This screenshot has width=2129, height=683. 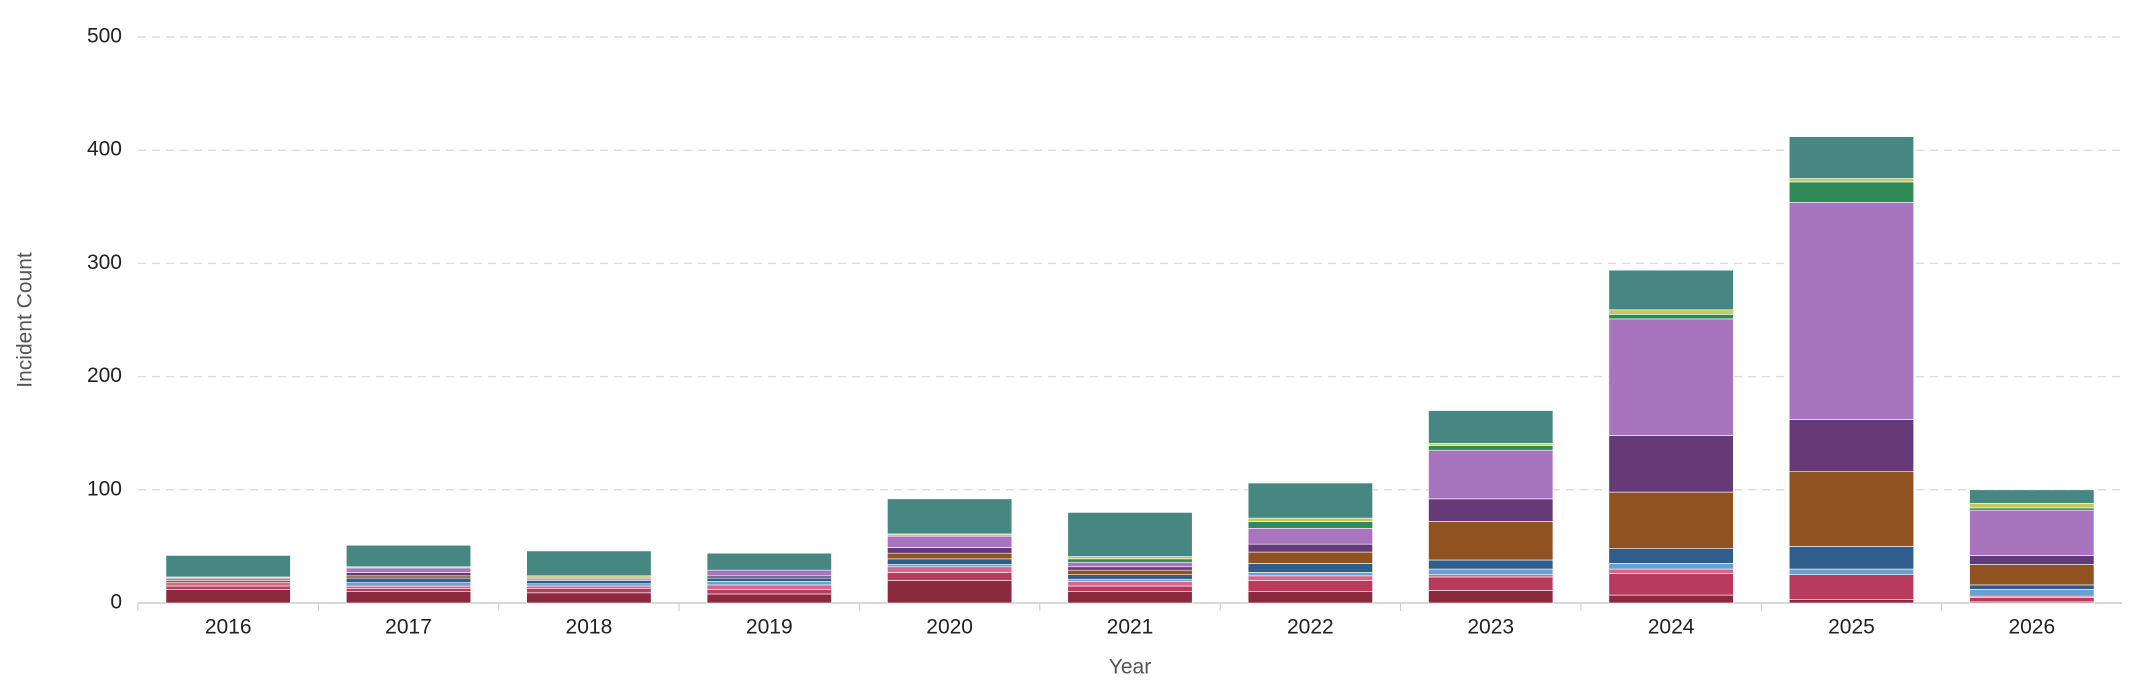 I want to click on x-tick-label: 2018, so click(x=589, y=627).